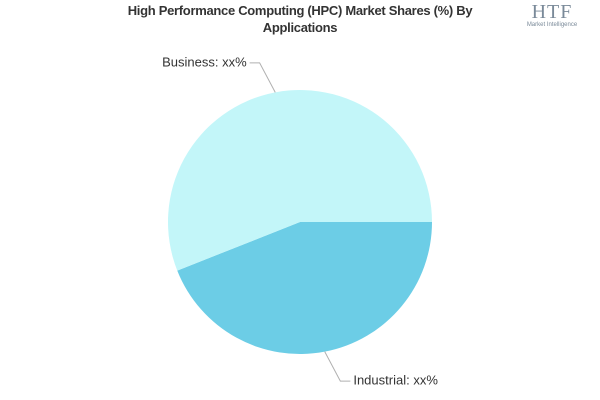  What do you see at coordinates (552, 25) in the screenshot?
I see `logo-tagline: Market Intelligence` at bounding box center [552, 25].